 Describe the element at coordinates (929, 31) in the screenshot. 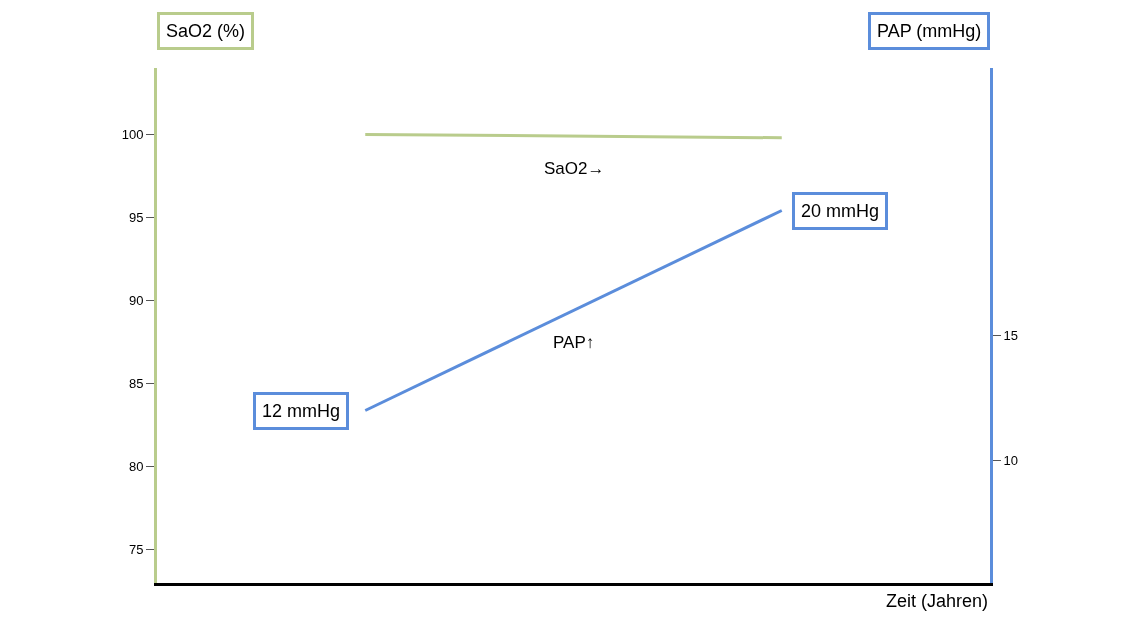

I see `y2-axis-title: PAP (mmHg)` at that location.